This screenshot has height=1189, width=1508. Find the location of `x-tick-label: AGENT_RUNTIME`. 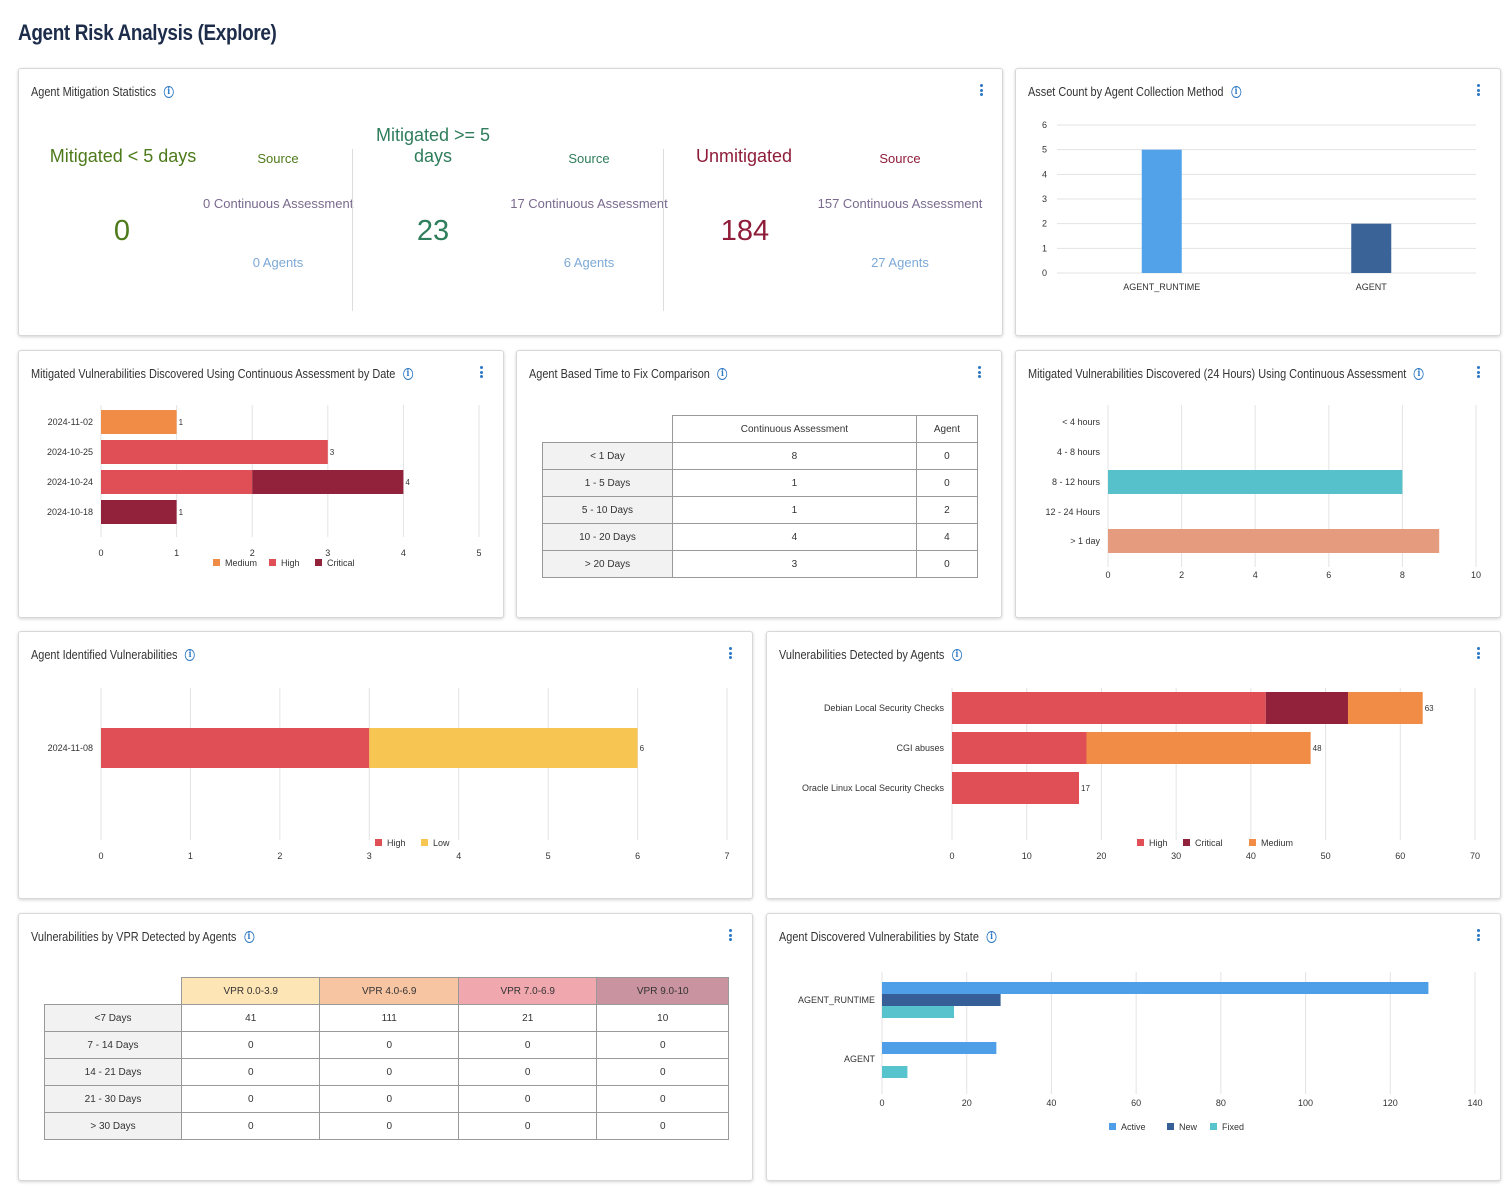

x-tick-label: AGENT_RUNTIME is located at coordinates (1161, 287).